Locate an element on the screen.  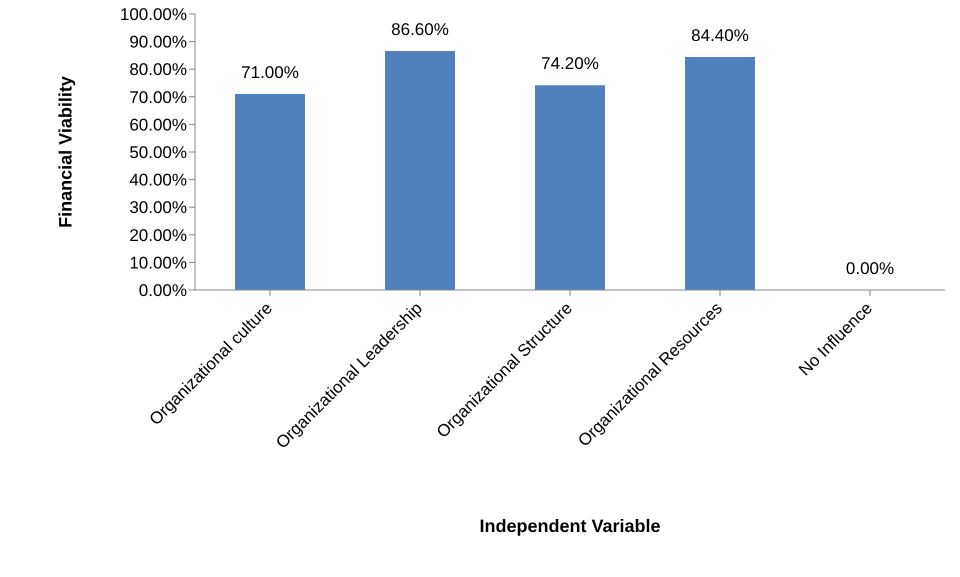
y-tick-label: 60.00% is located at coordinates (158, 124).